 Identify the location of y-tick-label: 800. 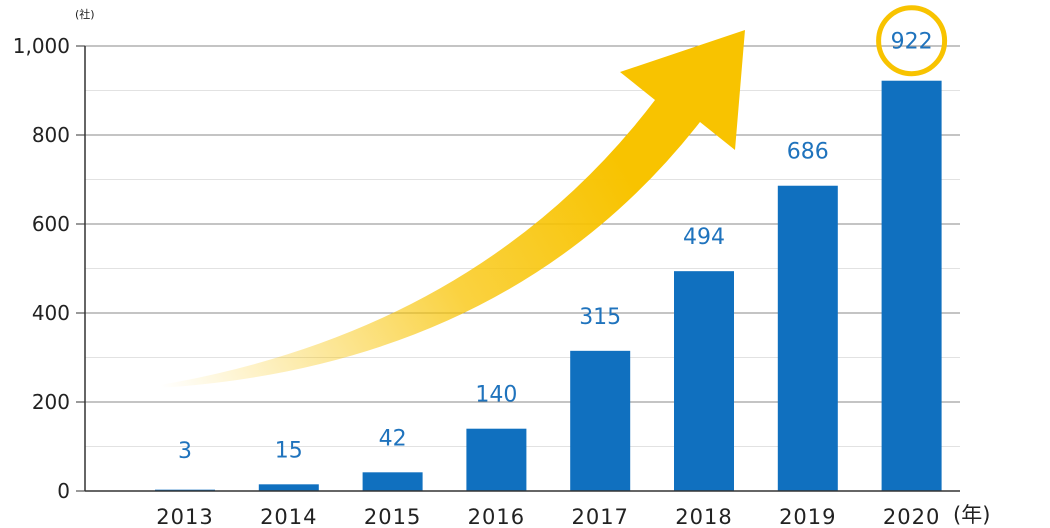
(51, 135).